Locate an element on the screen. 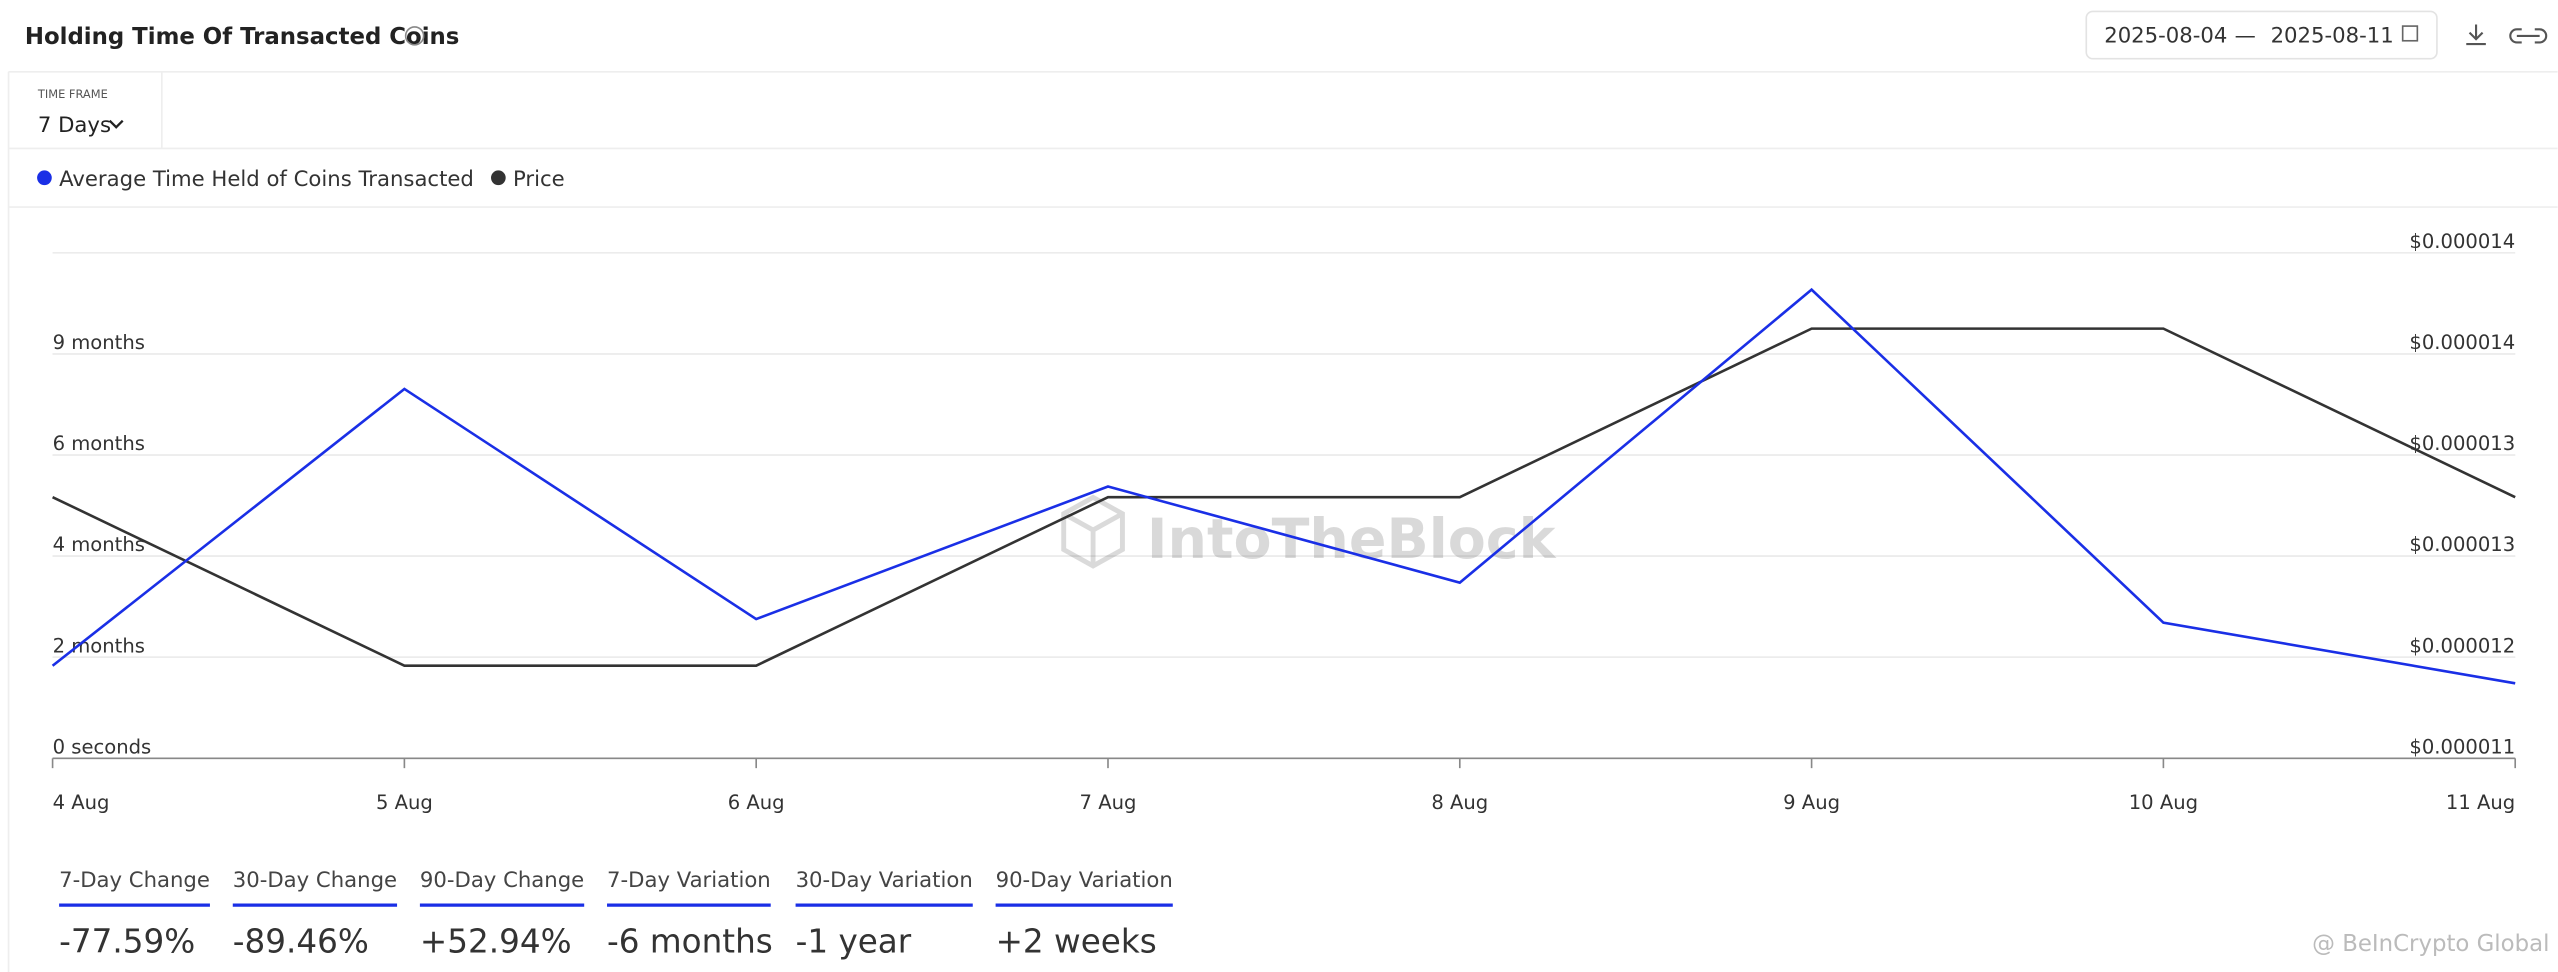 The image size is (2558, 972). stat-value: -6 months is located at coordinates (690, 941).